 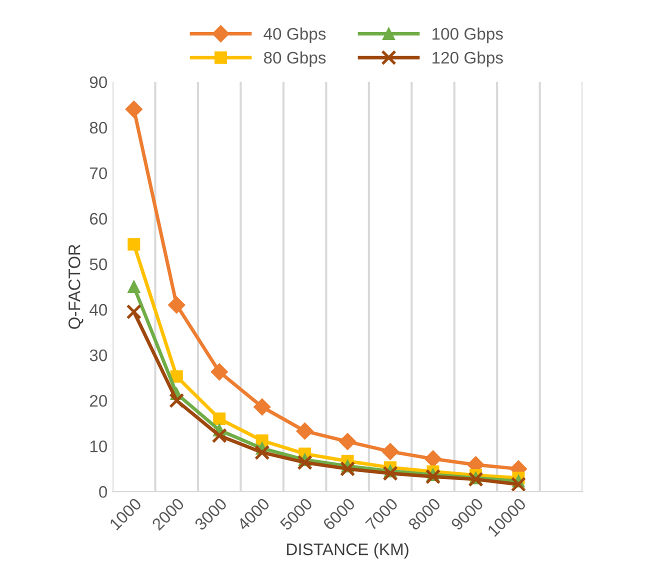 I want to click on legend-label: 120 Gbps, so click(x=467, y=59).